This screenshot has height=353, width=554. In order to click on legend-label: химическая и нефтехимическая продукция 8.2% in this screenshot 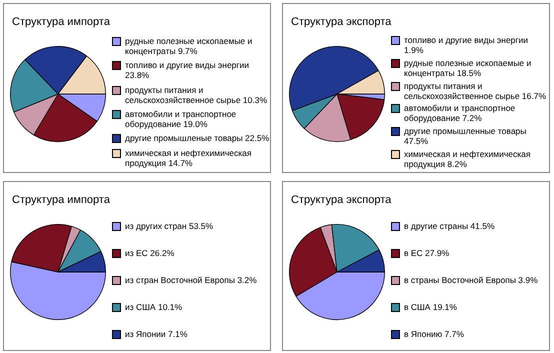, I will do `click(468, 158)`.